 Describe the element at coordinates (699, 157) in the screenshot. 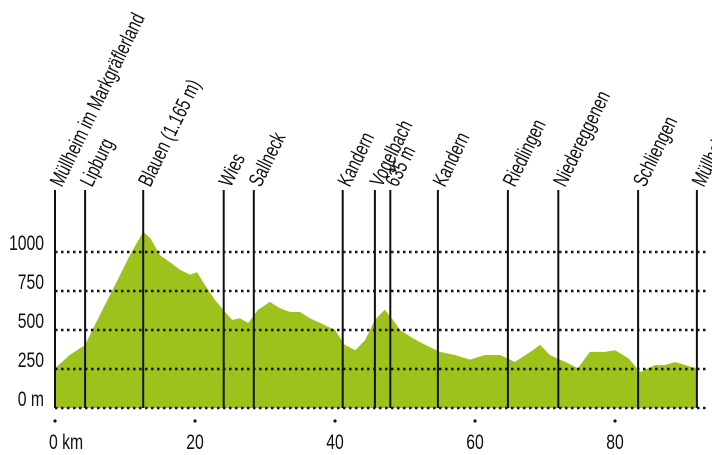

I see `waypoint-label: Müllheim` at that location.